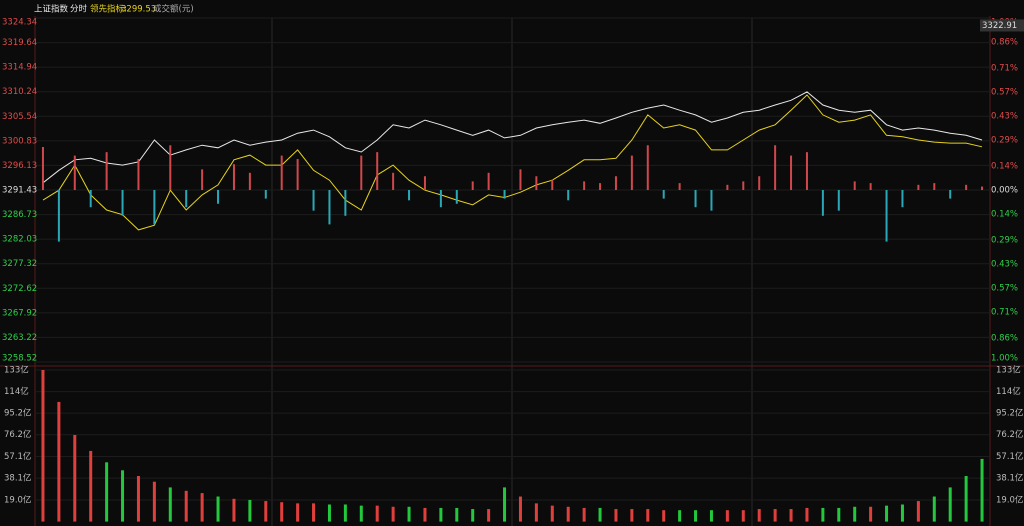 Image resolution: width=1024 pixels, height=526 pixels. What do you see at coordinates (19, 23) in the screenshot?
I see `y-tick-label: 3324.34` at bounding box center [19, 23].